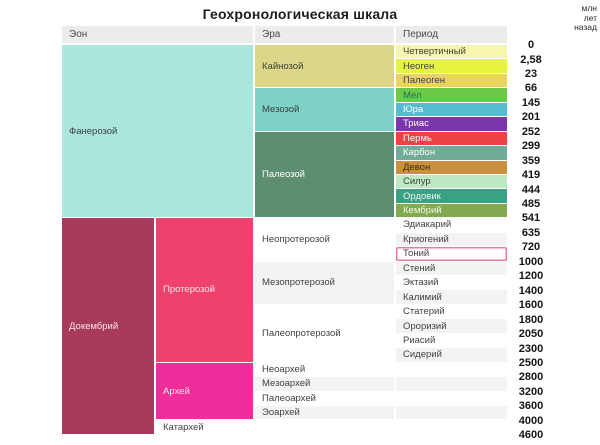  Describe the element at coordinates (451, 341) in the screenshot. I see `period-rhyacian: Риасий` at that location.